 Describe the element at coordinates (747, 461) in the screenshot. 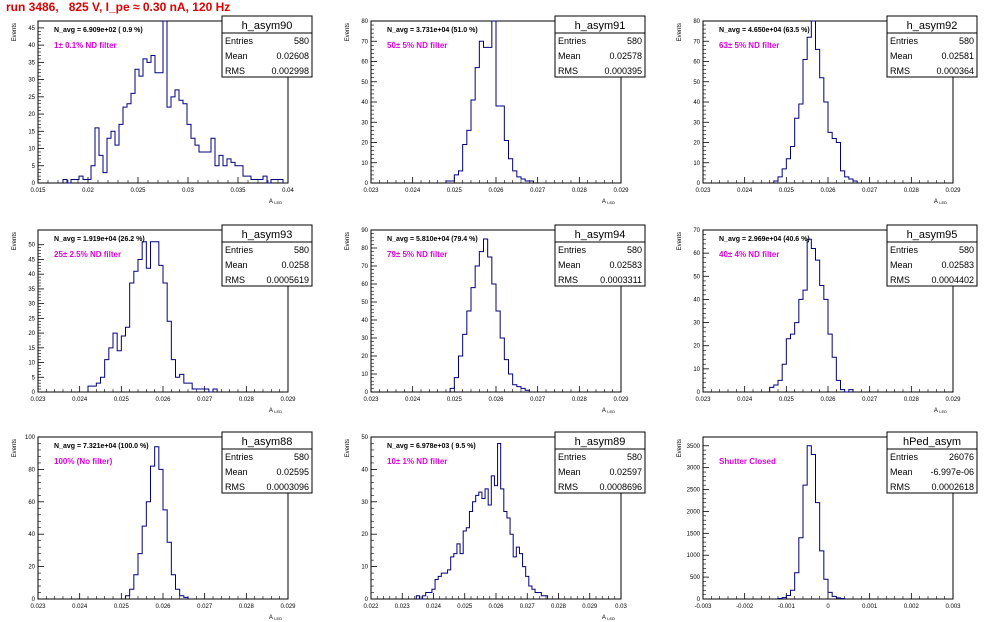

I see `filter-label: Shutter Closed` at that location.